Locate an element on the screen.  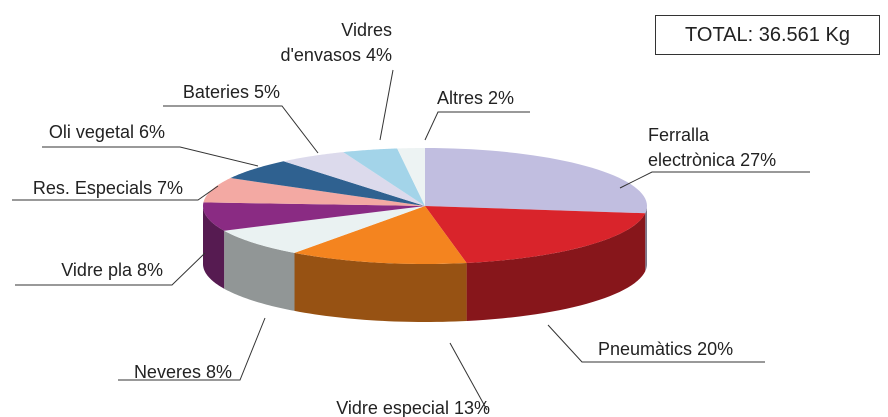
tops is located at coordinates (425, 206).